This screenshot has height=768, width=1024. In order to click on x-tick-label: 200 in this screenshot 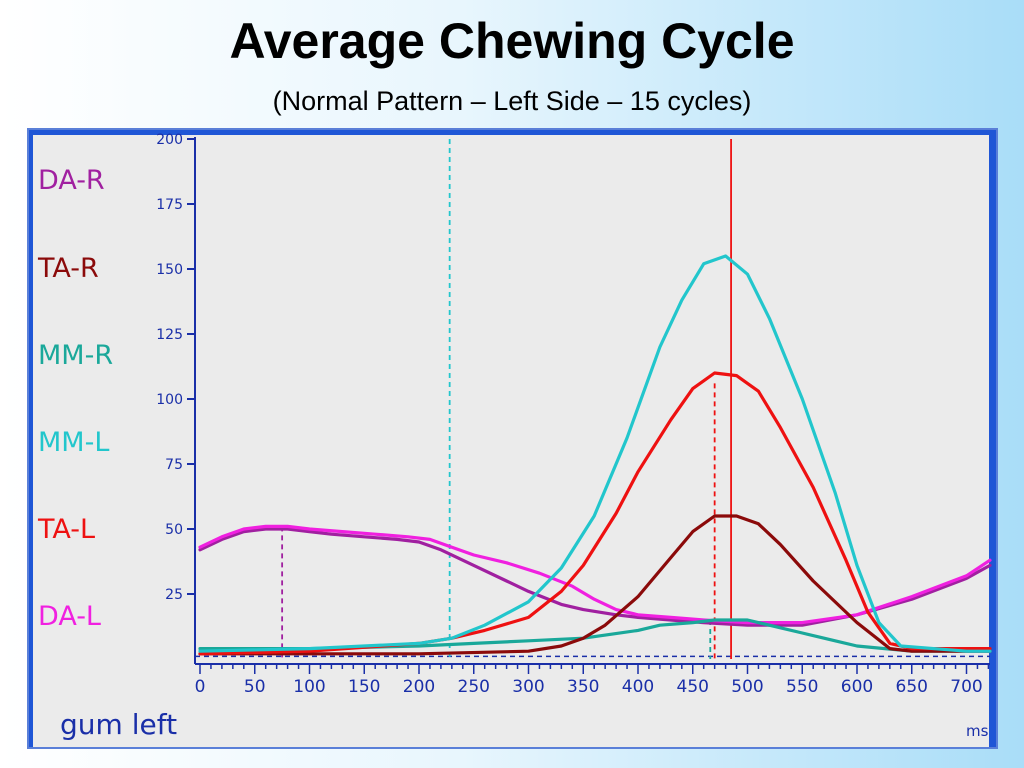, I will do `click(419, 687)`.